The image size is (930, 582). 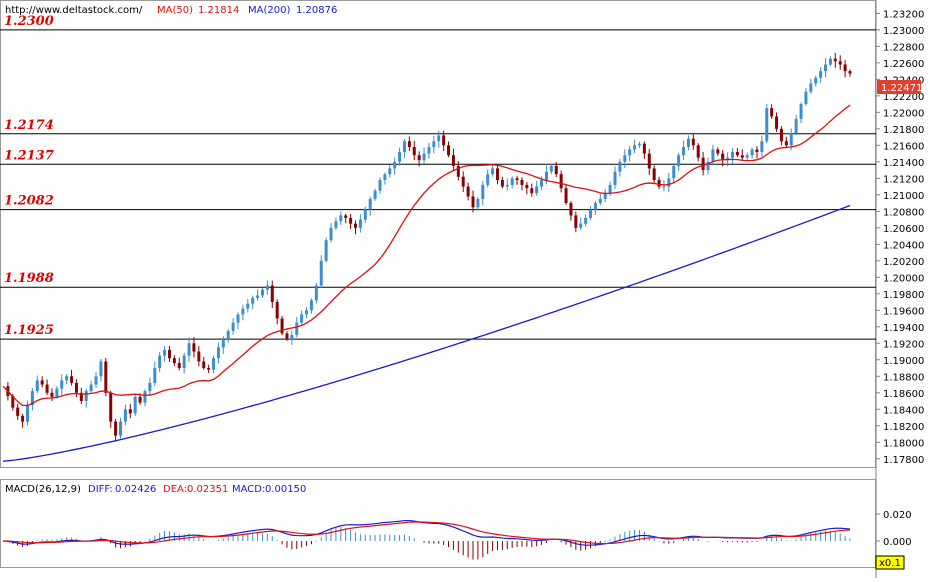 What do you see at coordinates (903, 278) in the screenshot?
I see `price-tick-label: 1.20000` at bounding box center [903, 278].